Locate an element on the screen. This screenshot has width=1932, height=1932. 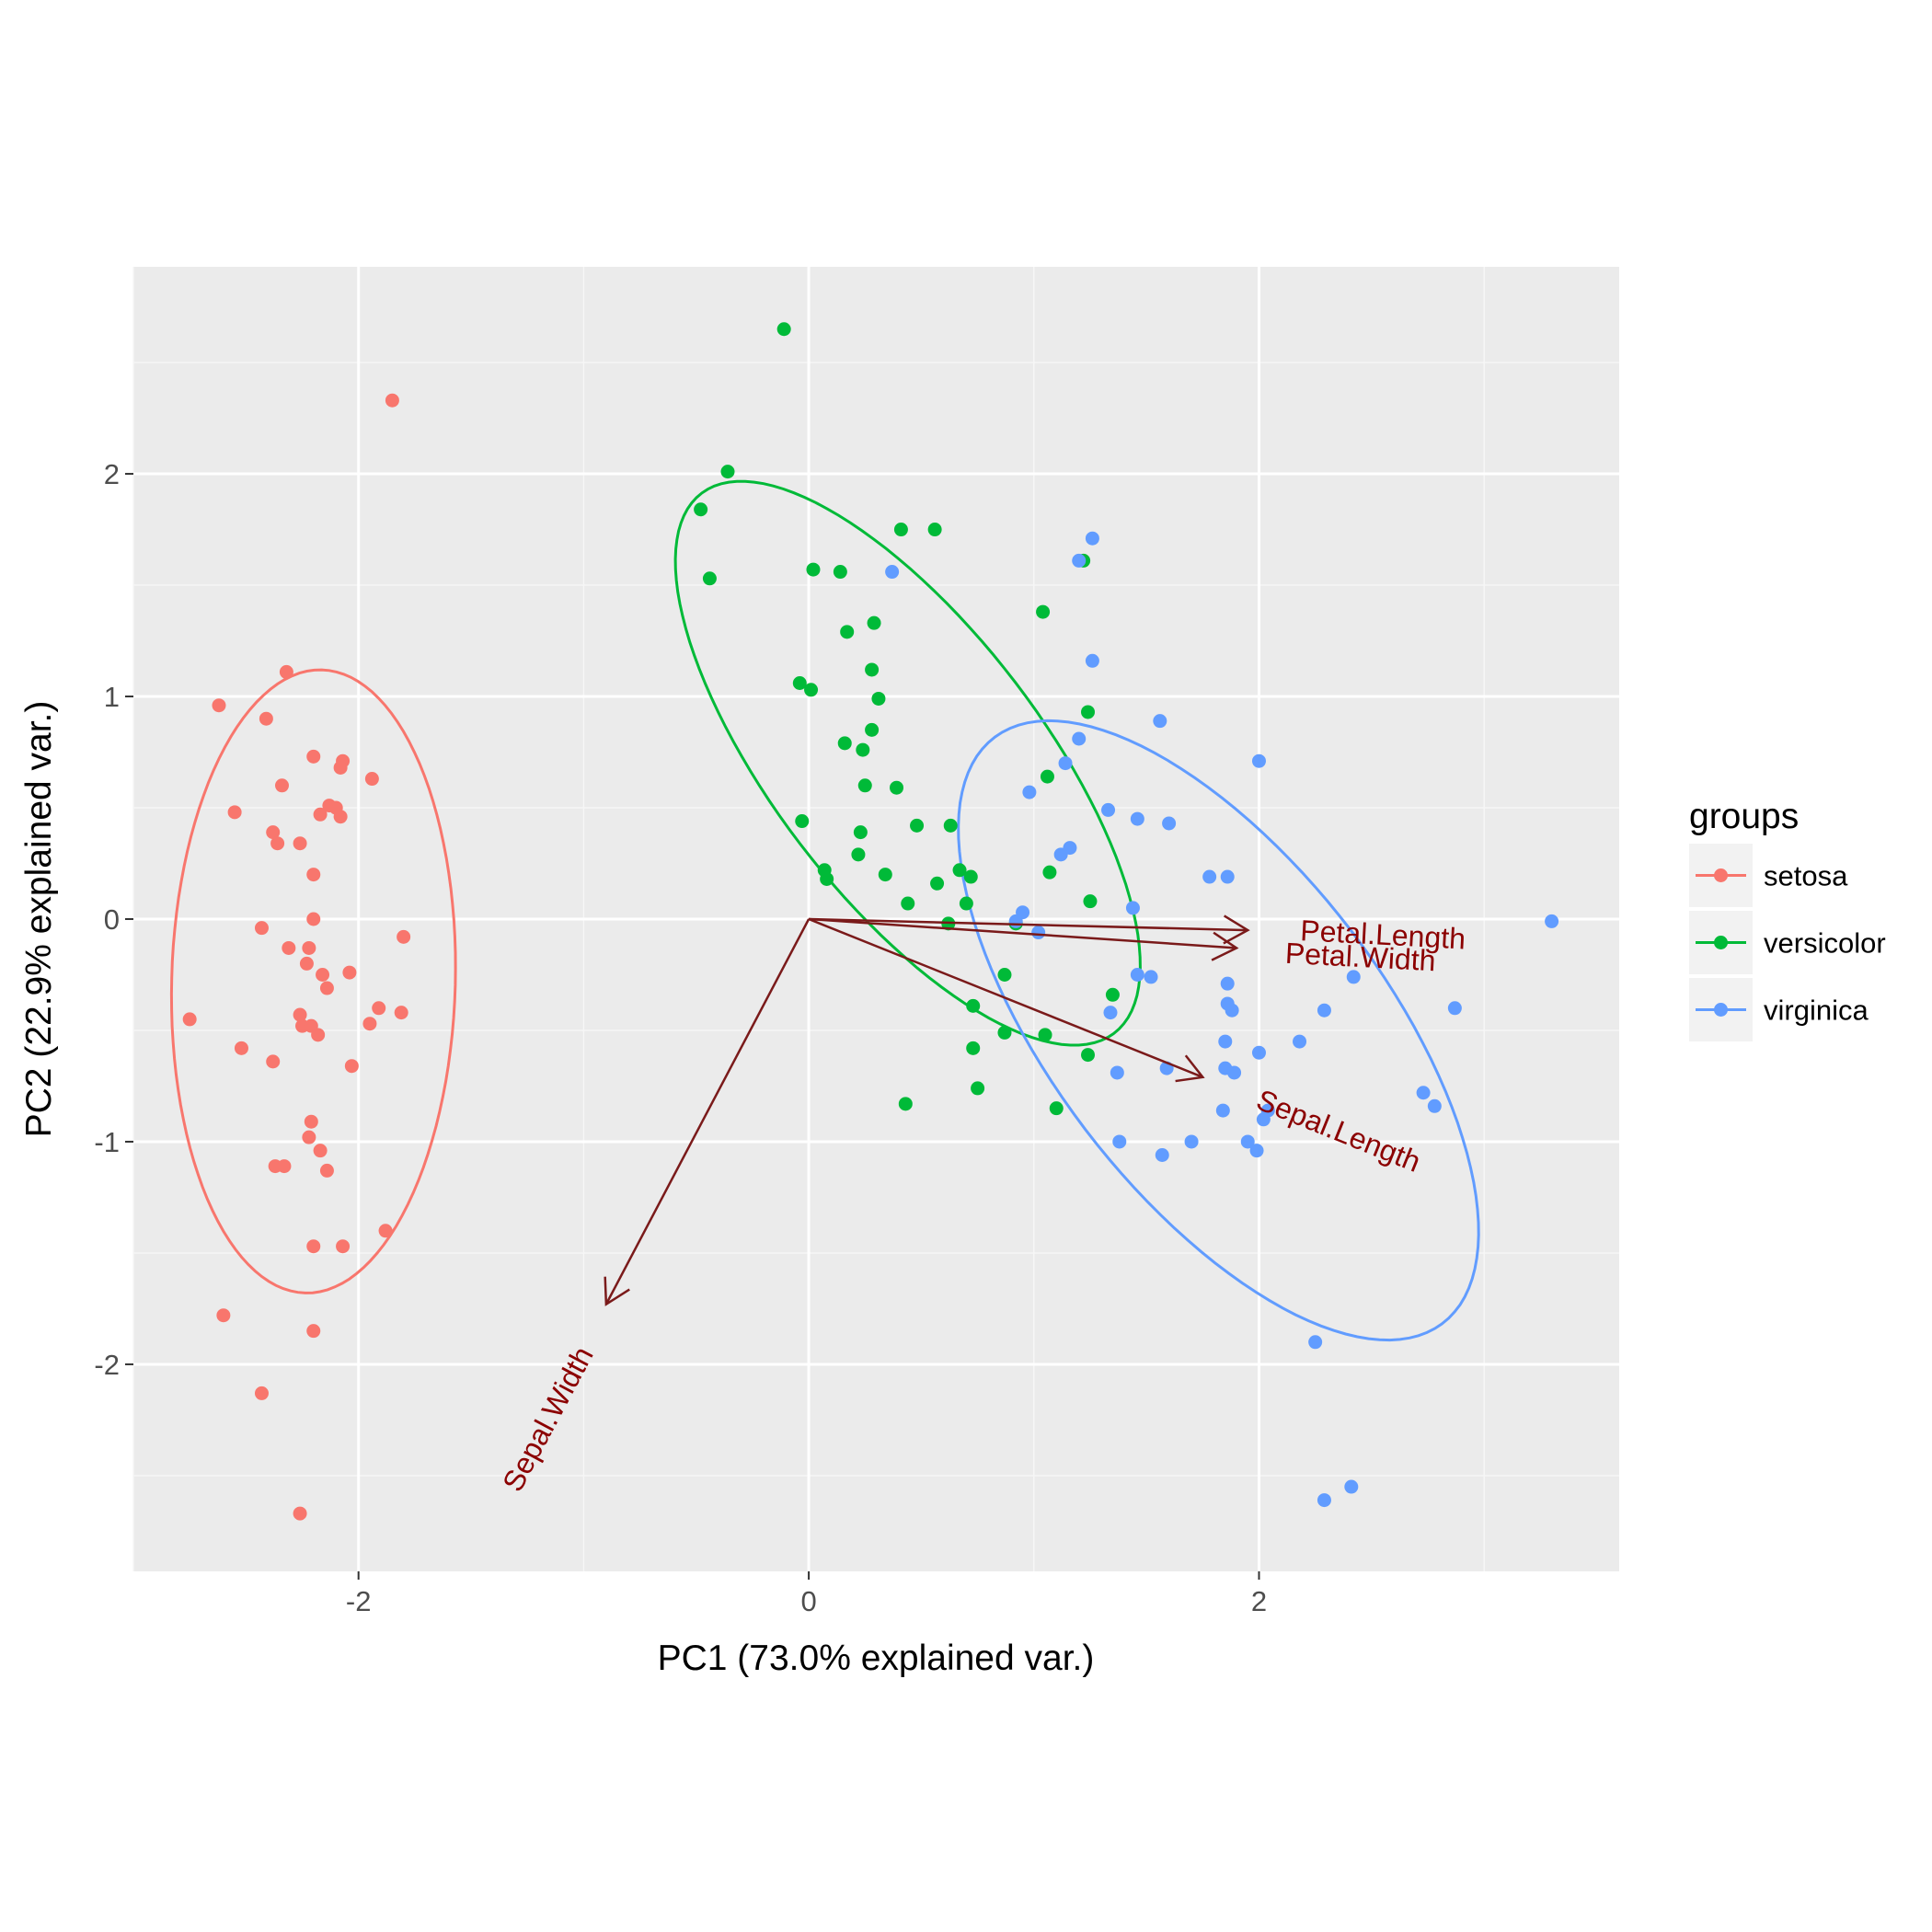
arrowhead-Petal.Width is located at coordinates (1225, 946).